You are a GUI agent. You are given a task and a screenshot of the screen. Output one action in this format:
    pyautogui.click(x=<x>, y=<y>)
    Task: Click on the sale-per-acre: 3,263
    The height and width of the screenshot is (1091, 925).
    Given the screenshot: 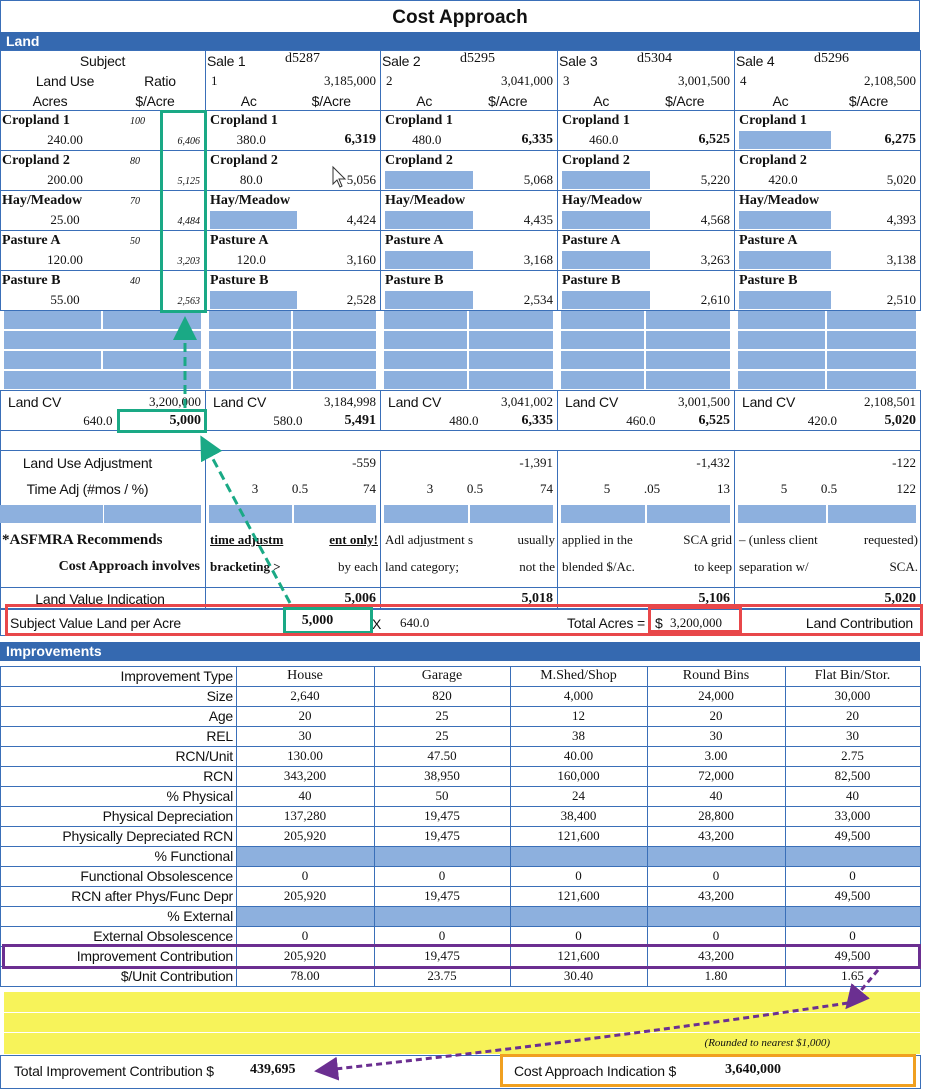 What is the action you would take?
    pyautogui.click(x=715, y=259)
    